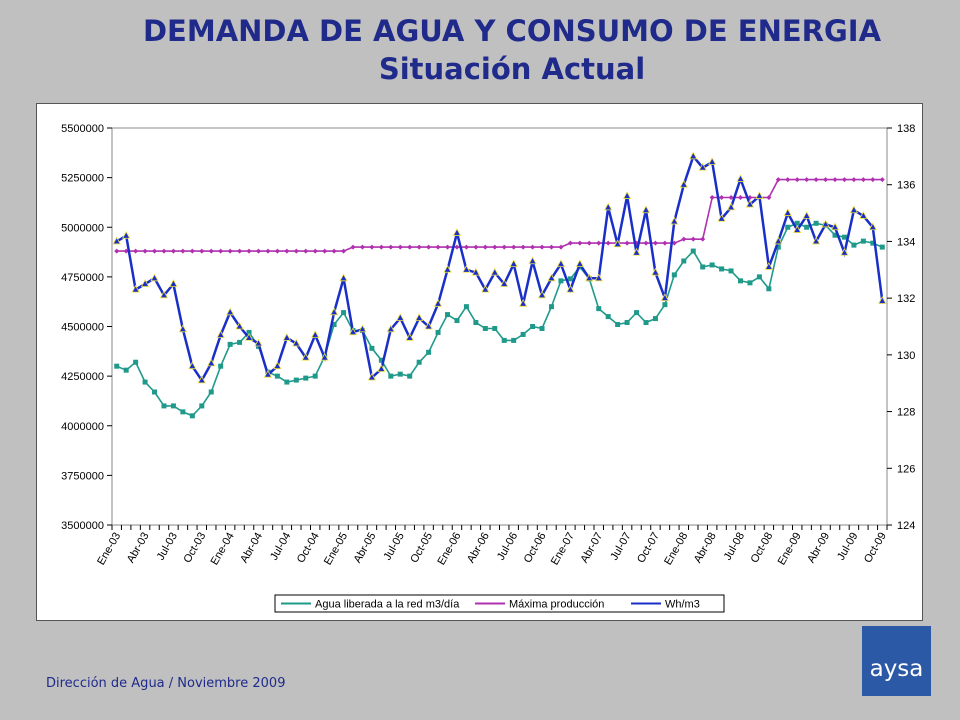  What do you see at coordinates (906, 129) in the screenshot?
I see `y2-tick-label: 138` at bounding box center [906, 129].